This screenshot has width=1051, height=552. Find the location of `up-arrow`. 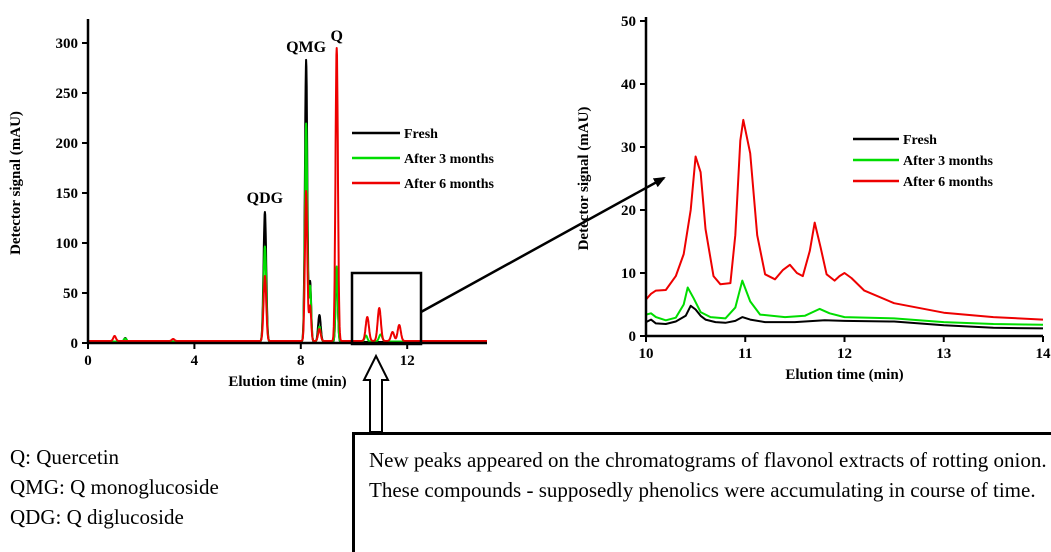

up-arrow is located at coordinates (376, 394).